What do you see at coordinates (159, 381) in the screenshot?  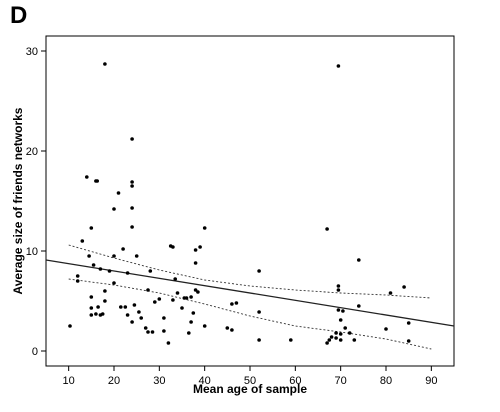 I see `x-tick-label: 30` at bounding box center [159, 381].